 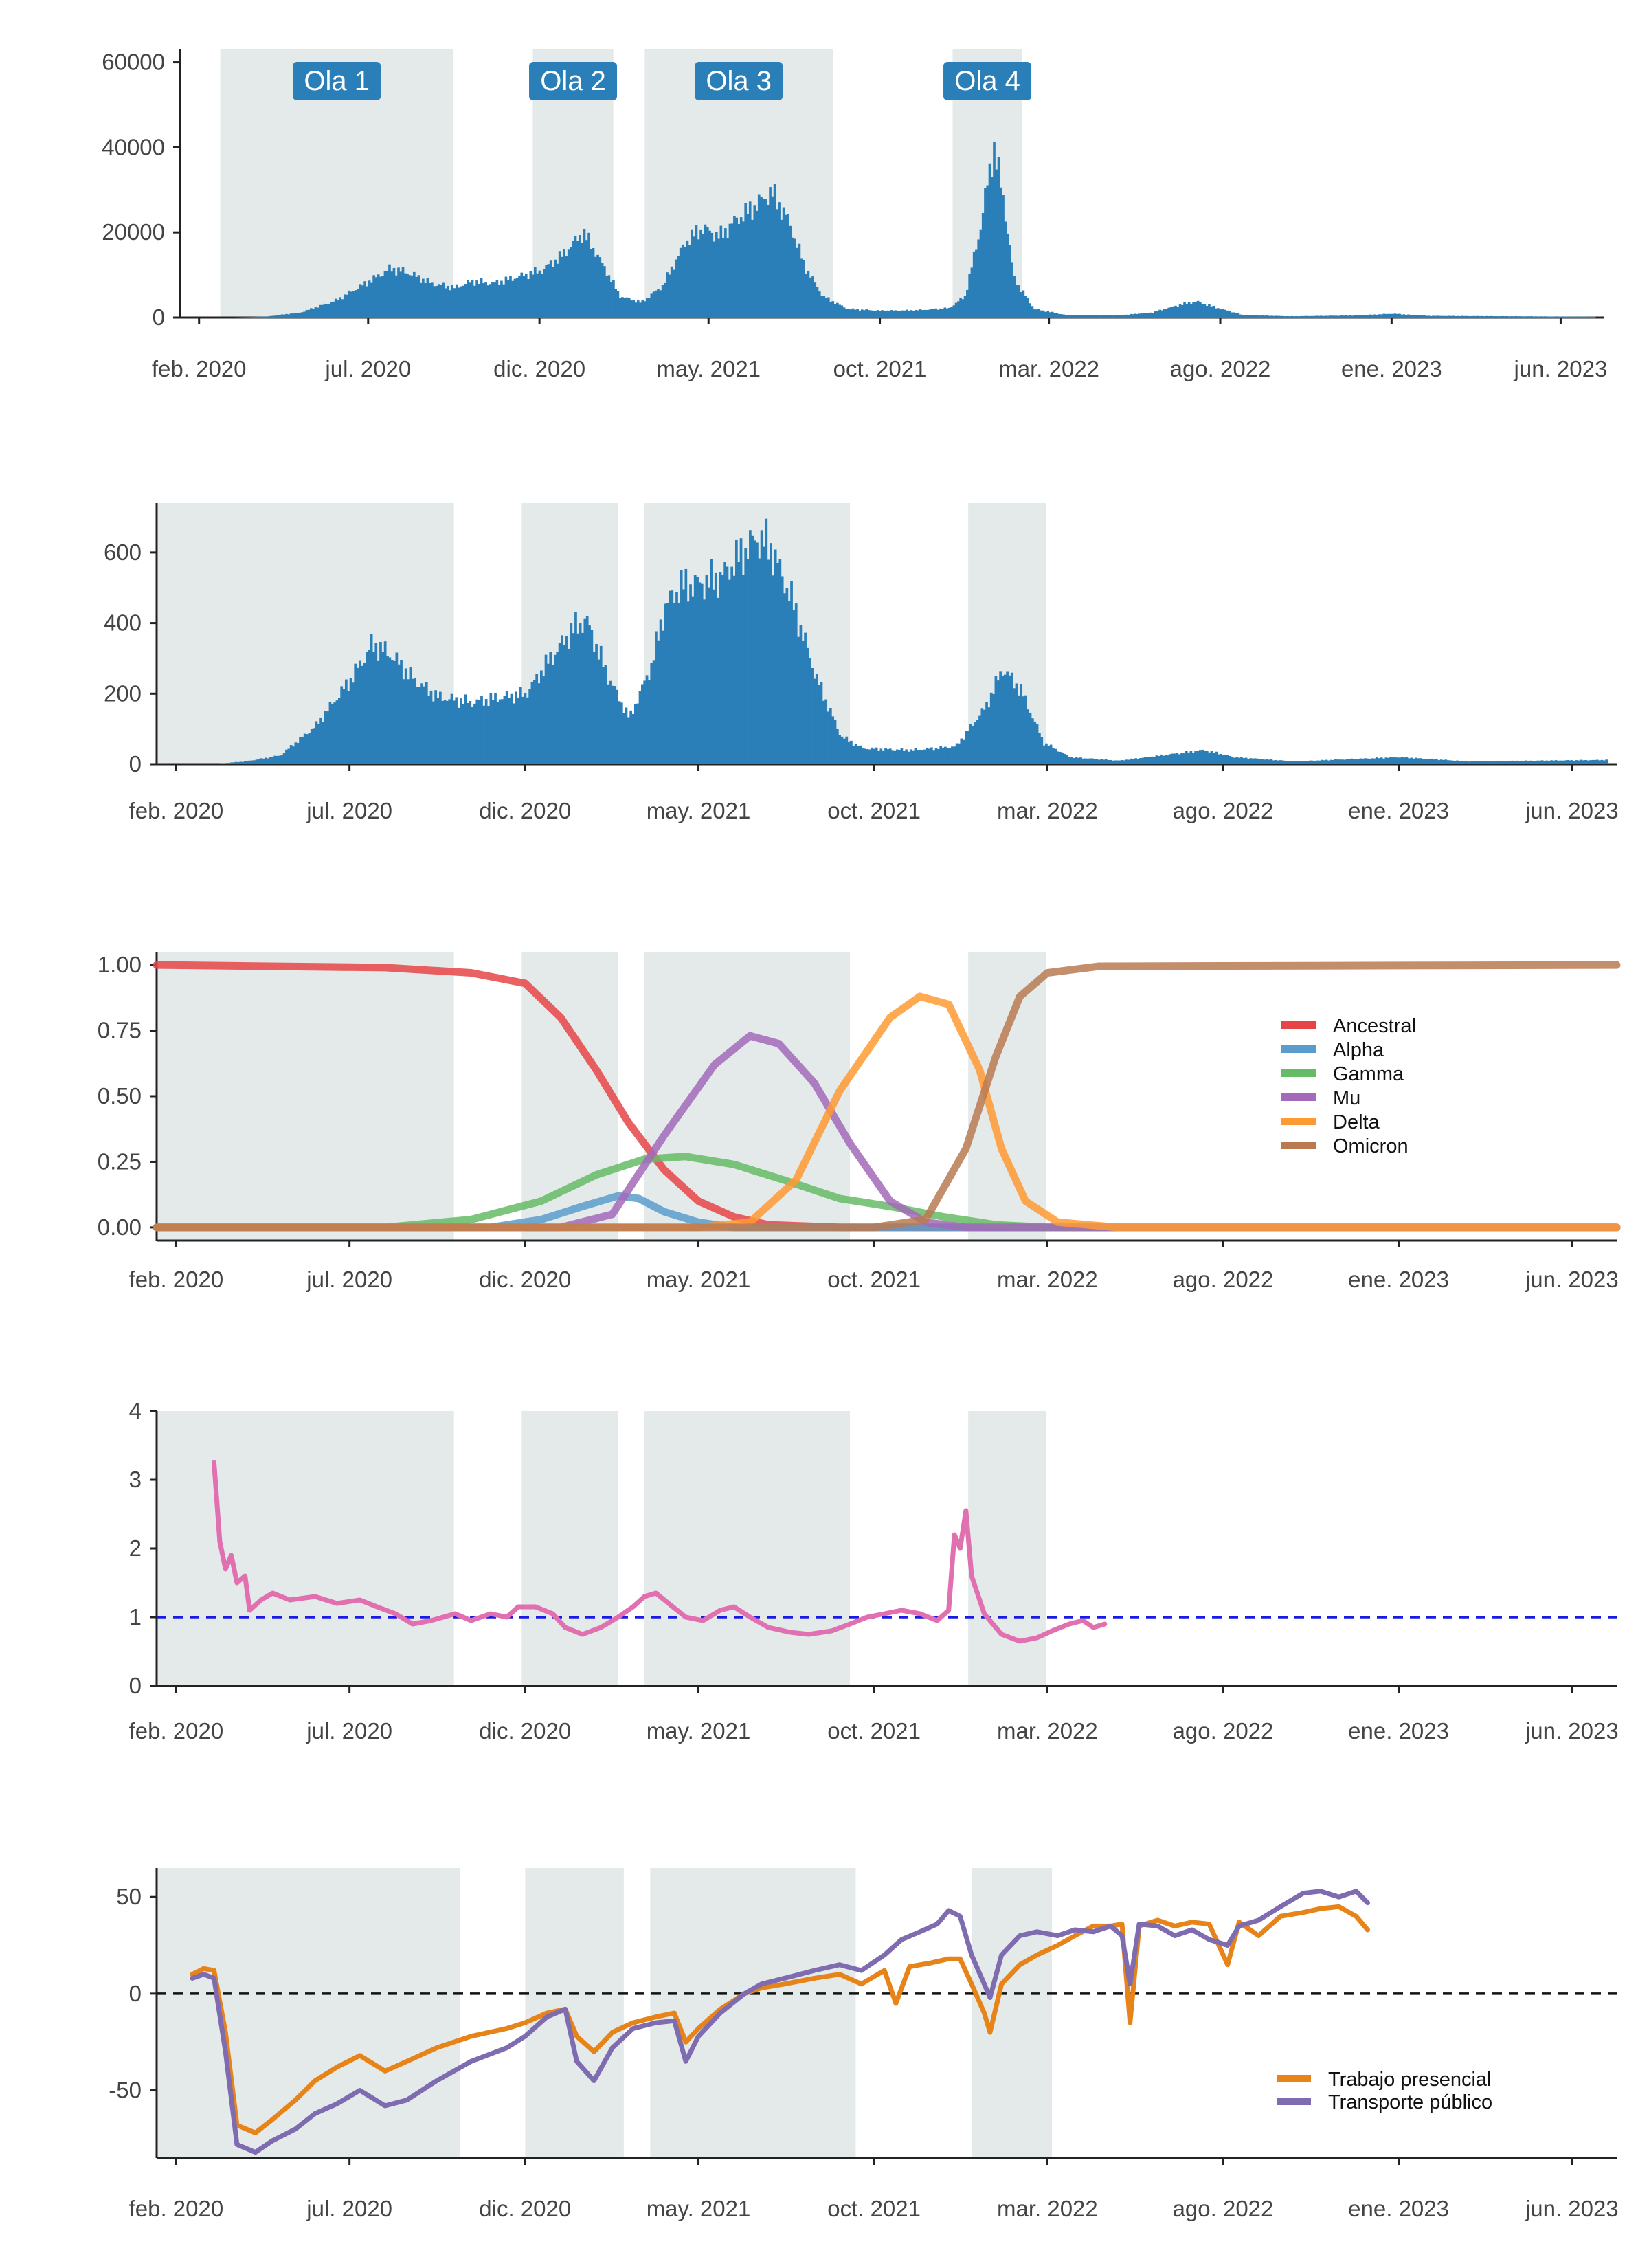 What do you see at coordinates (135, 1548) in the screenshot?
I see `y-tick-label: 2` at bounding box center [135, 1548].